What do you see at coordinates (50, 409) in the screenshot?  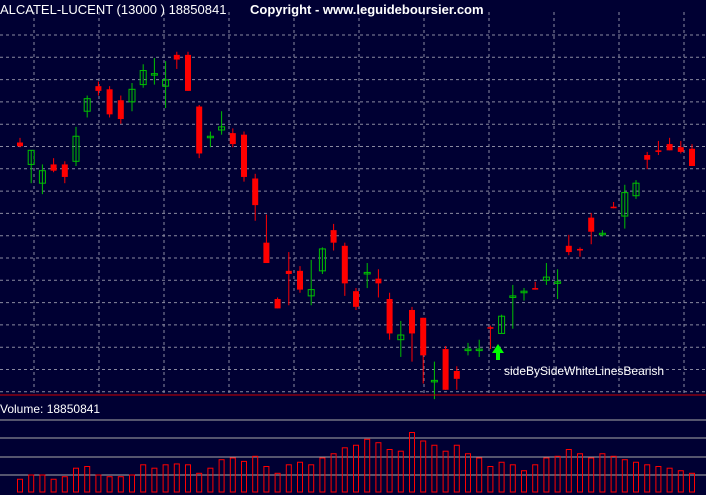 I see `volume-label: Volume: 18850841` at bounding box center [50, 409].